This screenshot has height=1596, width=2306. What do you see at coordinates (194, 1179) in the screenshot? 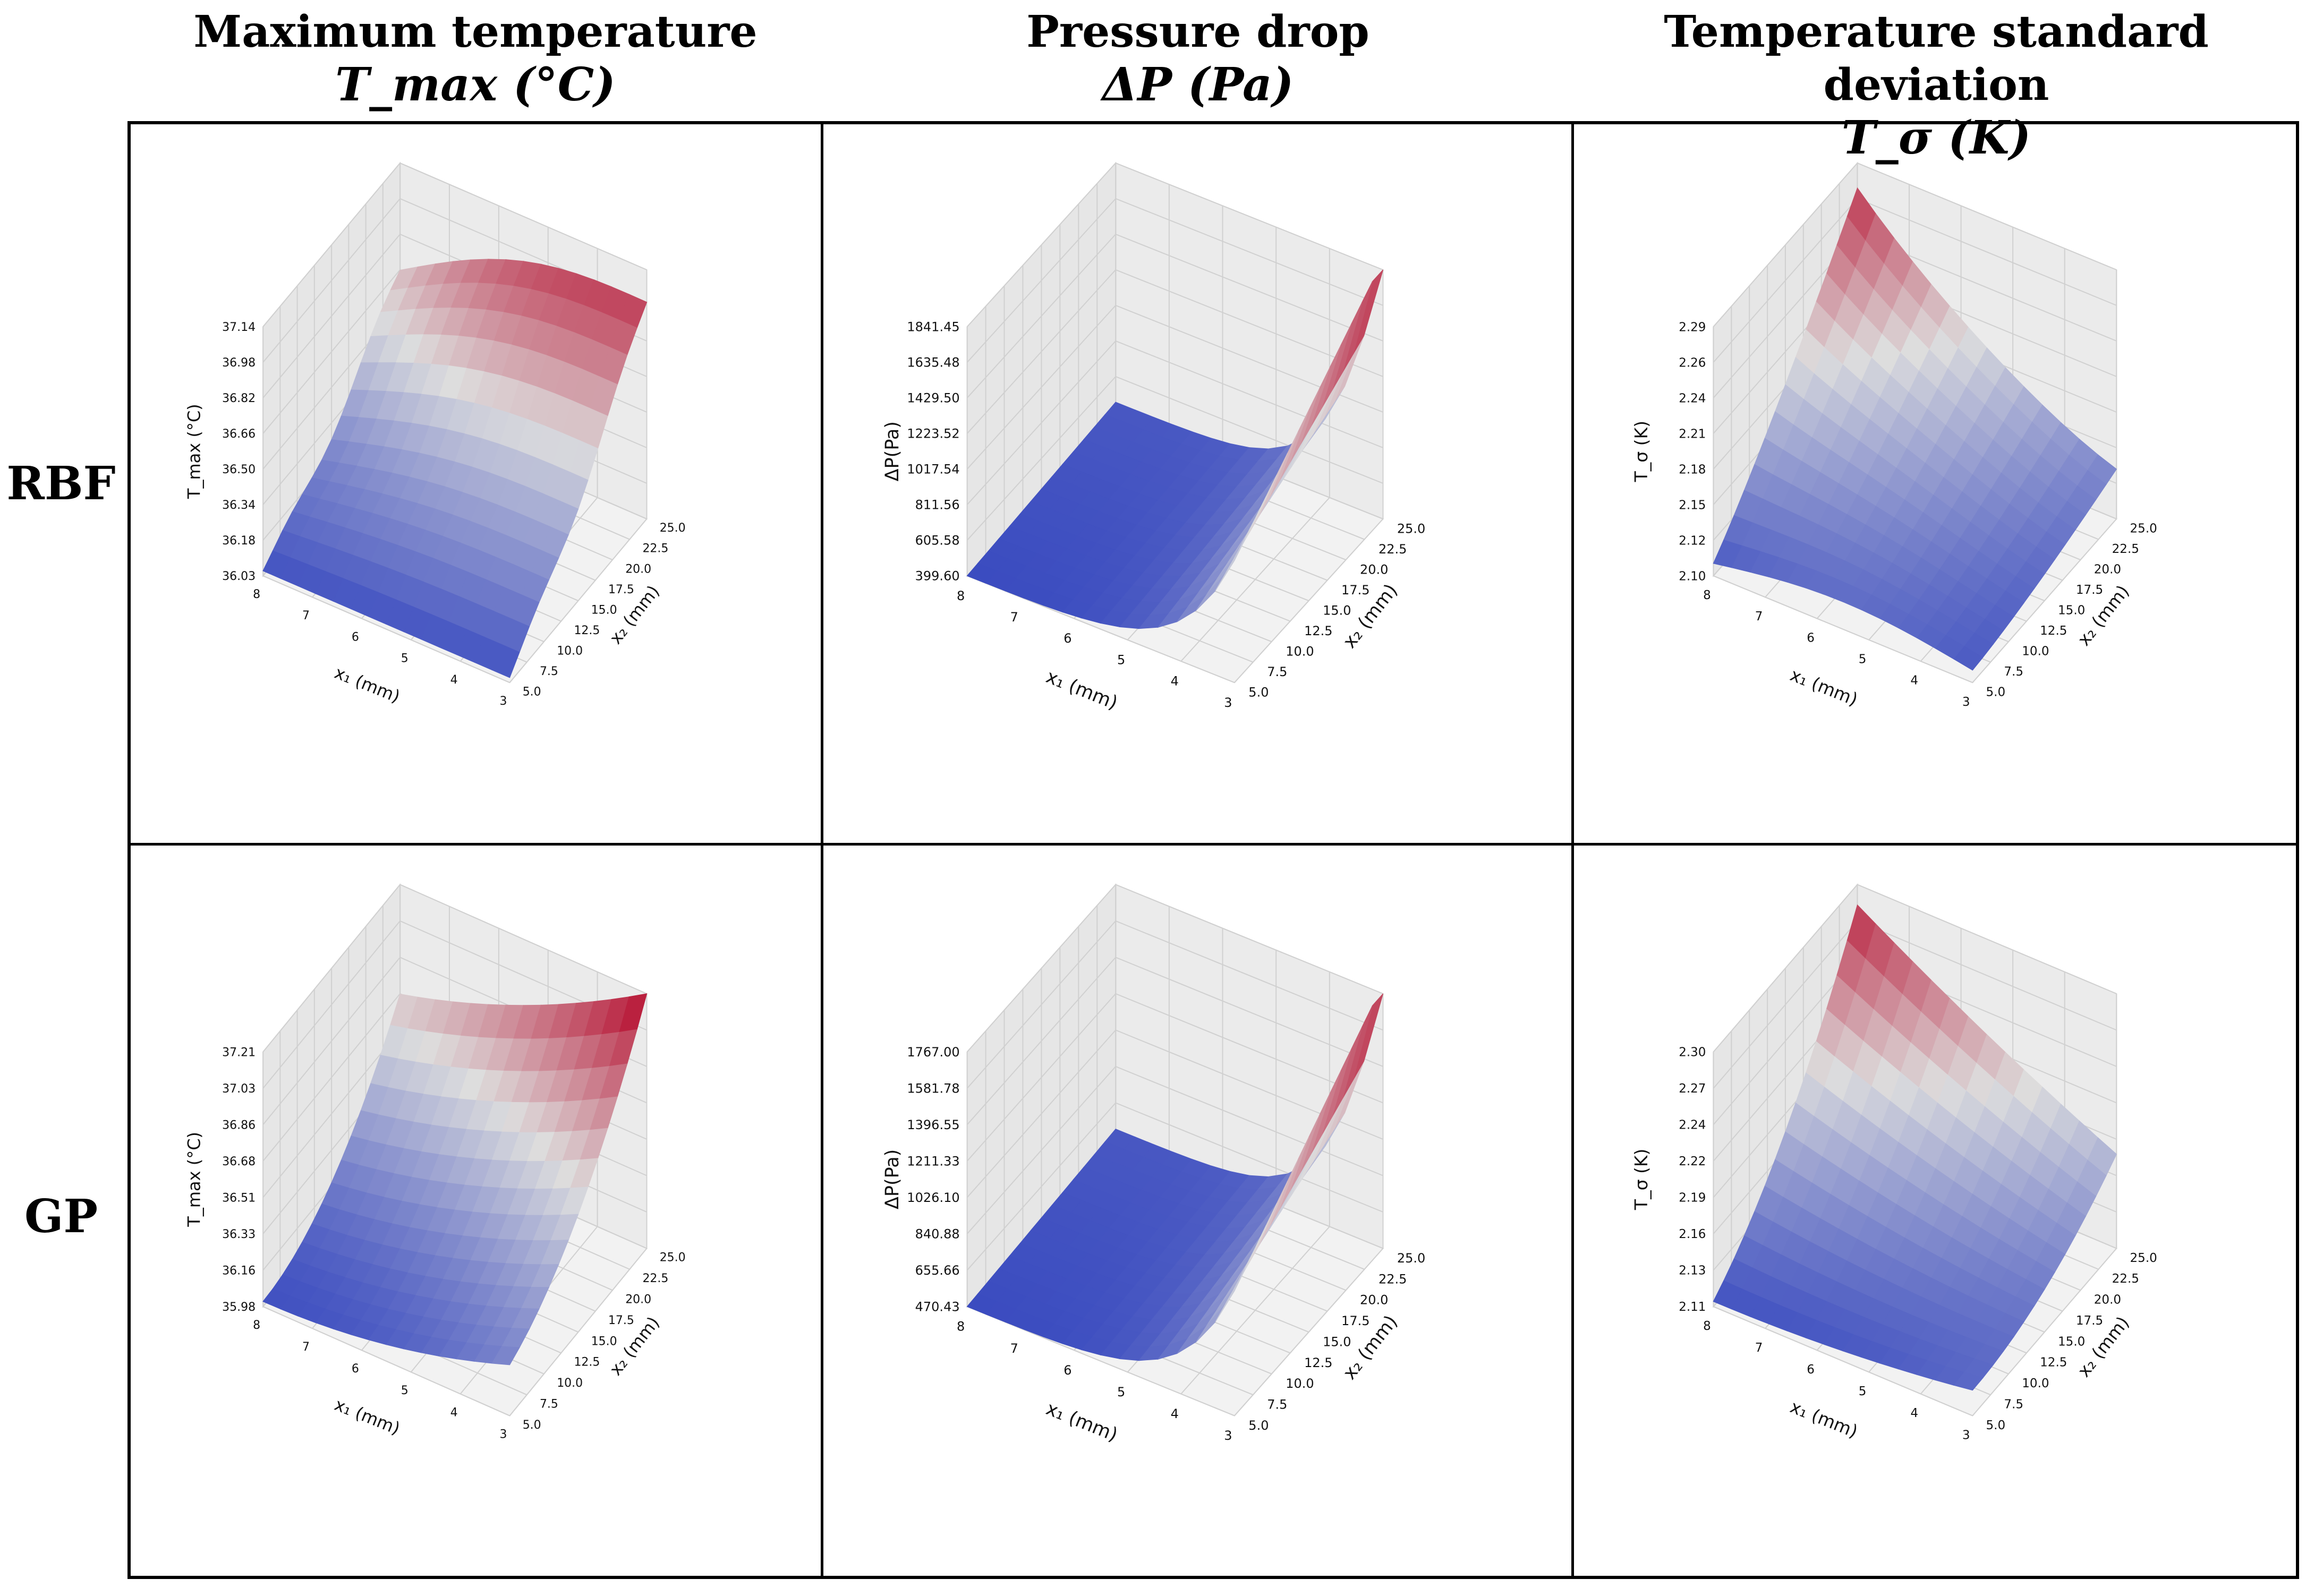
I see `z-axis-label: T_max (°C)` at bounding box center [194, 1179].